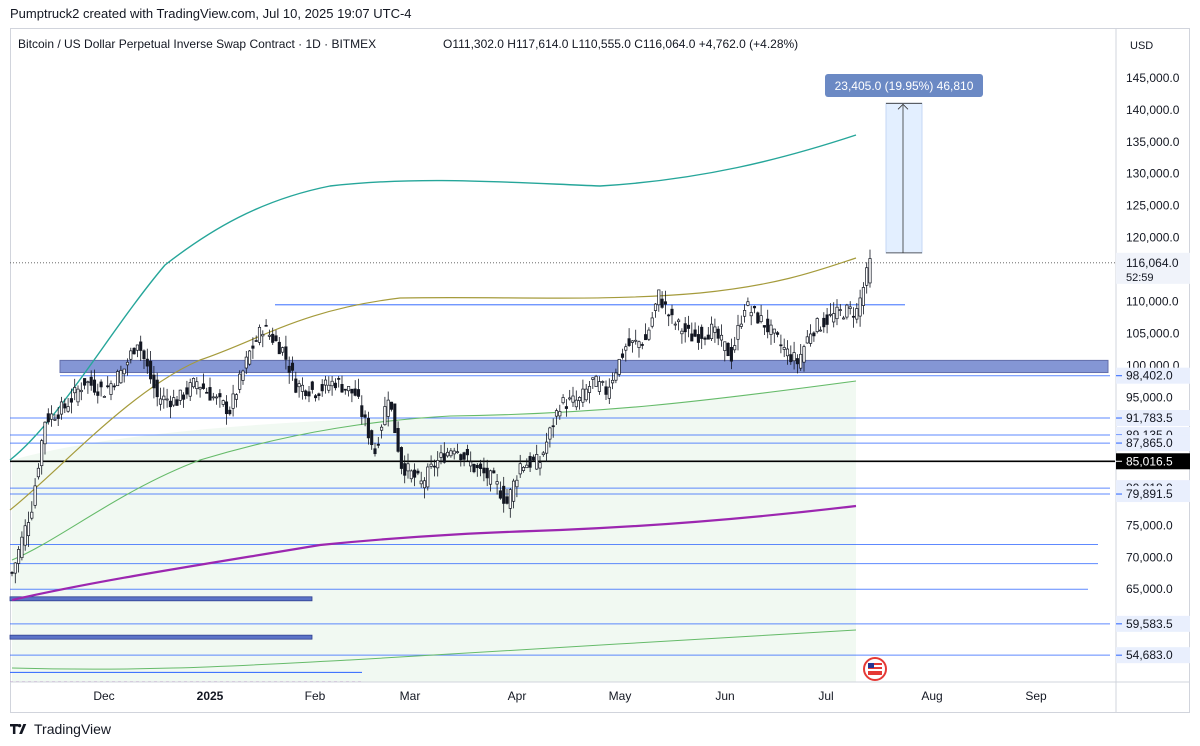 The image size is (1200, 746). What do you see at coordinates (1149, 589) in the screenshot?
I see `price-tick-label: 65,000.0` at bounding box center [1149, 589].